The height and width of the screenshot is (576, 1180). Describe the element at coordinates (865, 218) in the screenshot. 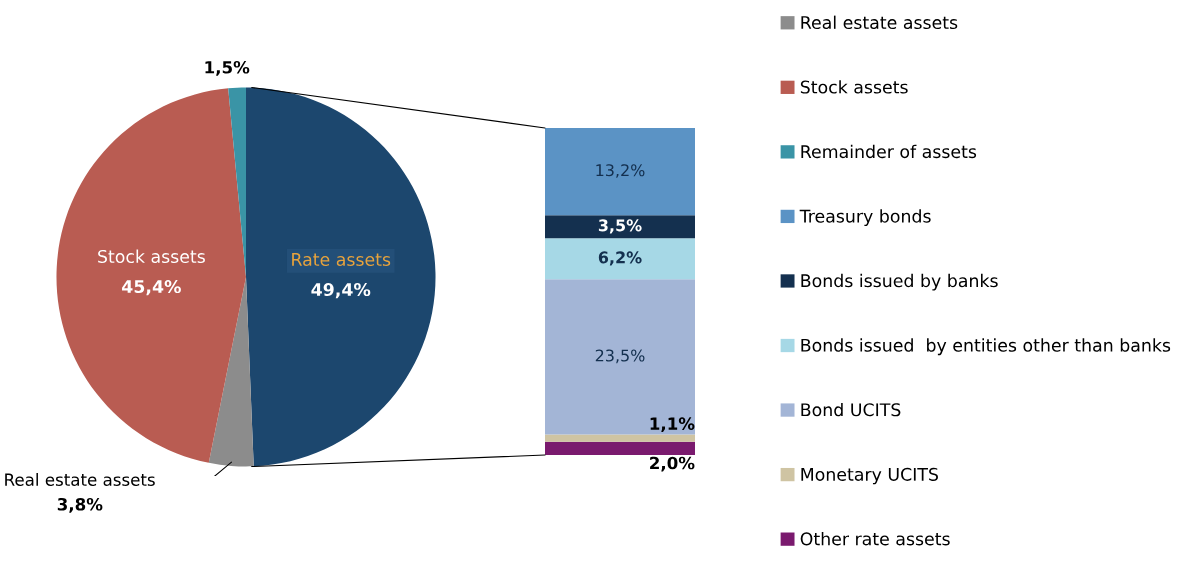

I see `legend-label: Treasury bonds` at that location.